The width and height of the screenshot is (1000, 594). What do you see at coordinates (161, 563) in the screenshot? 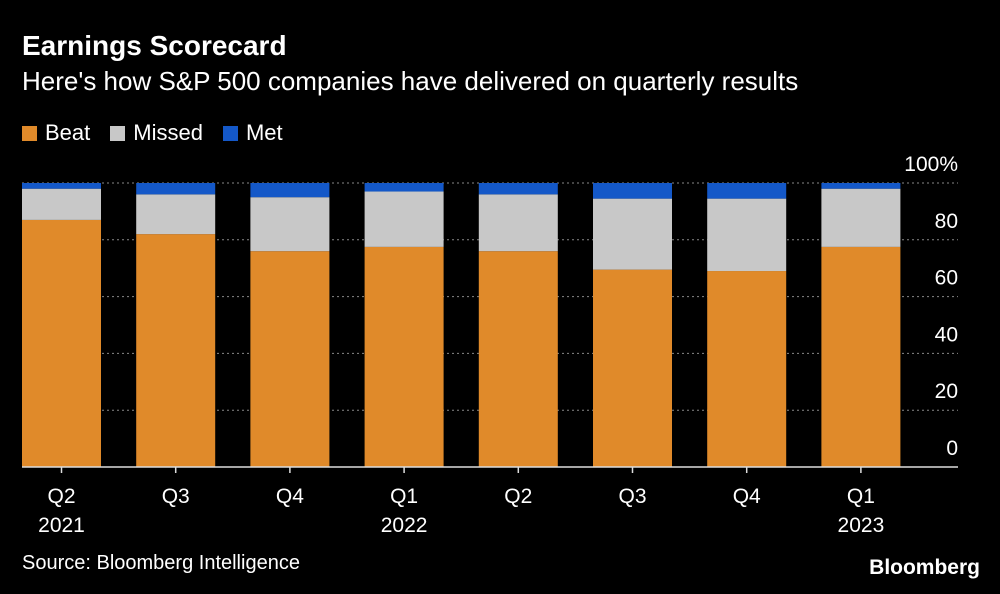
I see `source-note: Source: Bloomberg Intelligence` at bounding box center [161, 563].